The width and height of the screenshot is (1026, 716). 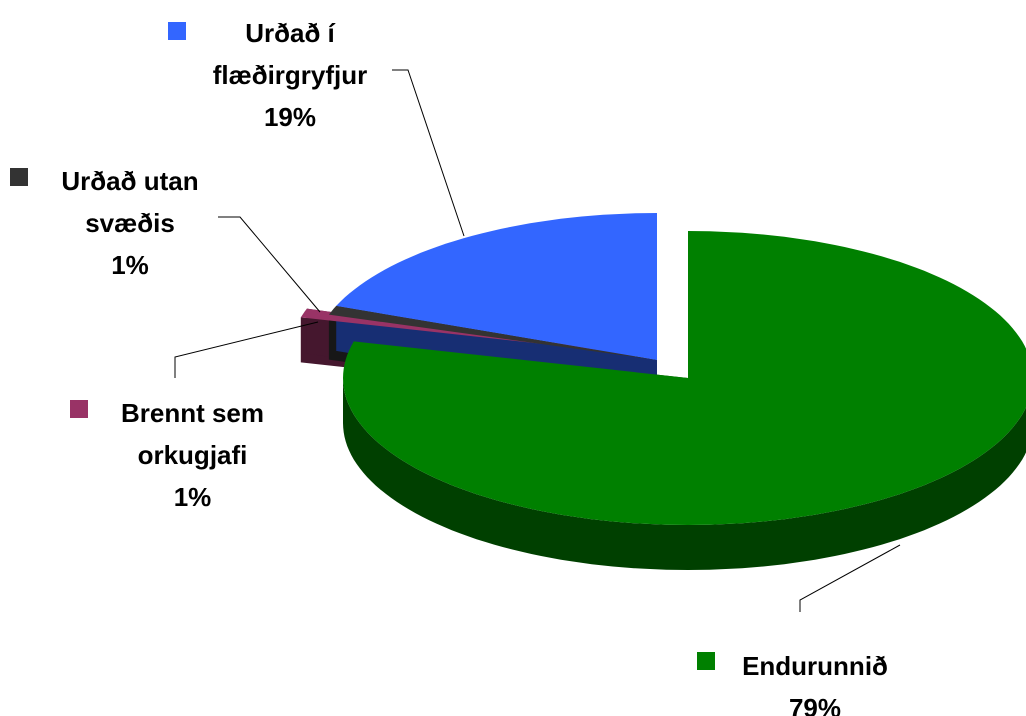 What do you see at coordinates (290, 117) in the screenshot?
I see `value-label: 19%` at bounding box center [290, 117].